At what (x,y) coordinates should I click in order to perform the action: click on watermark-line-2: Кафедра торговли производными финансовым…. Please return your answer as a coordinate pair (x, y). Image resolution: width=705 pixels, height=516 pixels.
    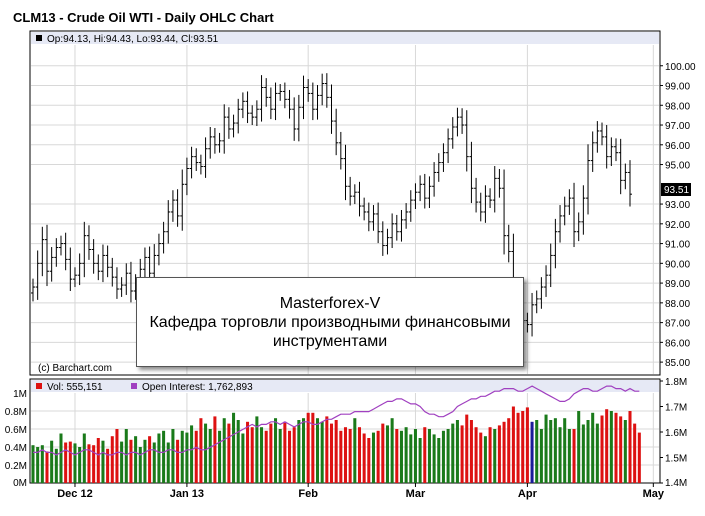
    Looking at the image, I should click on (330, 322).